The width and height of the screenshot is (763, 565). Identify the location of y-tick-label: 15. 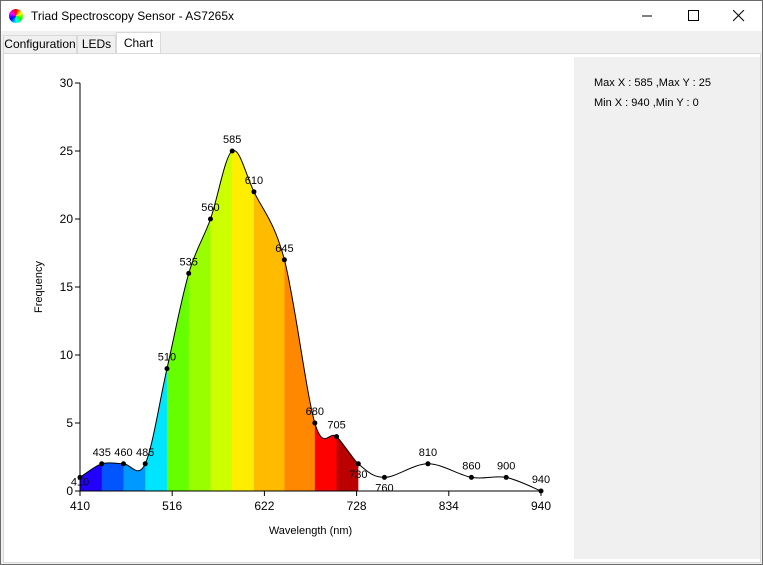
(67, 287).